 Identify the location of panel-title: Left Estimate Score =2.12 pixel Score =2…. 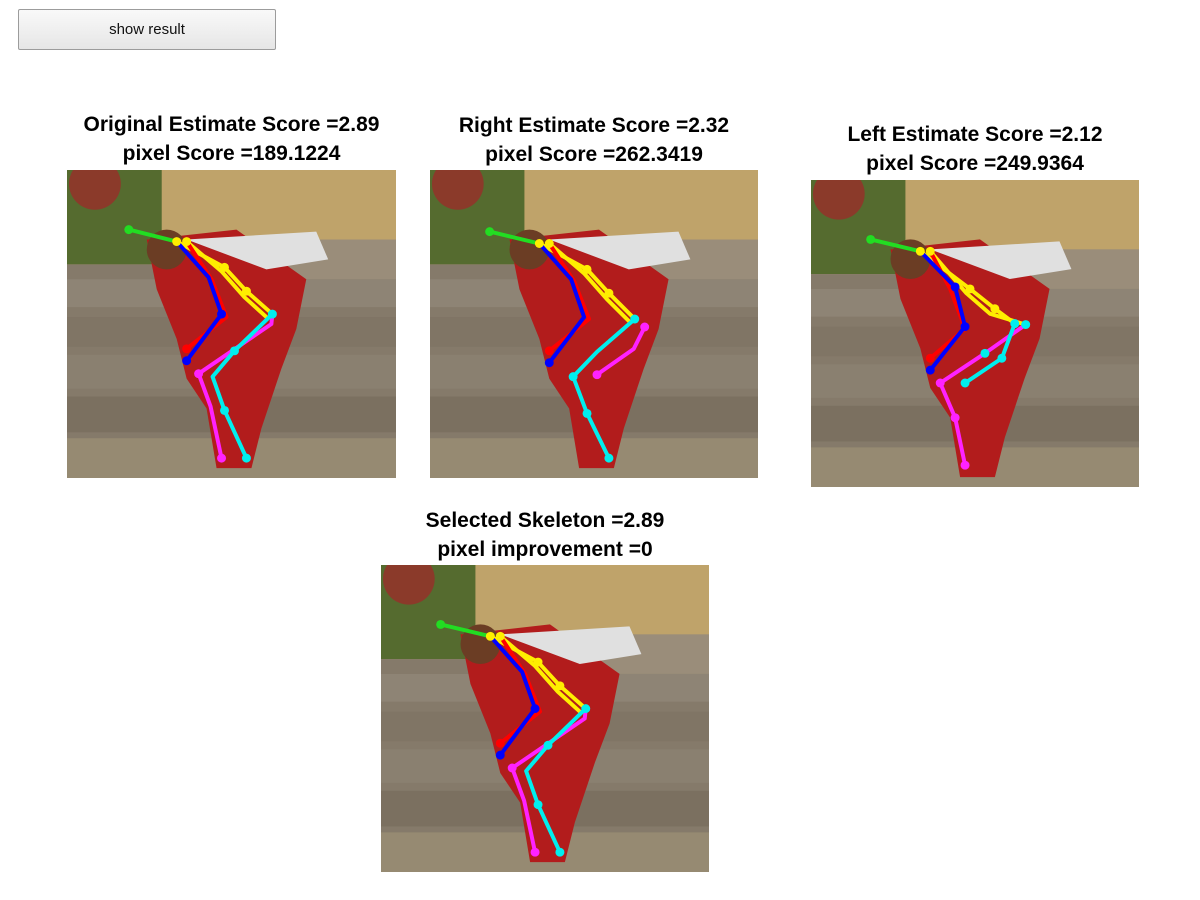
(975, 149).